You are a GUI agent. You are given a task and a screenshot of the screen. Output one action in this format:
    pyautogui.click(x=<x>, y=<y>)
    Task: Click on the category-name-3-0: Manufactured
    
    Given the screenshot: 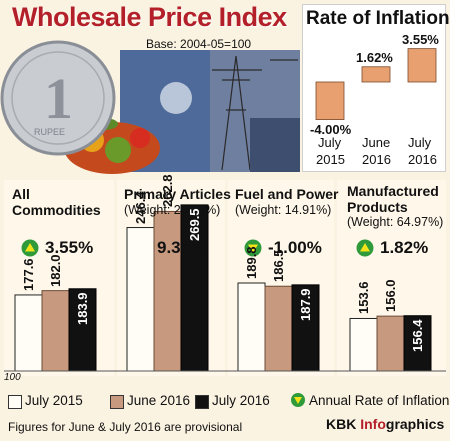 What is the action you would take?
    pyautogui.click(x=393, y=191)
    